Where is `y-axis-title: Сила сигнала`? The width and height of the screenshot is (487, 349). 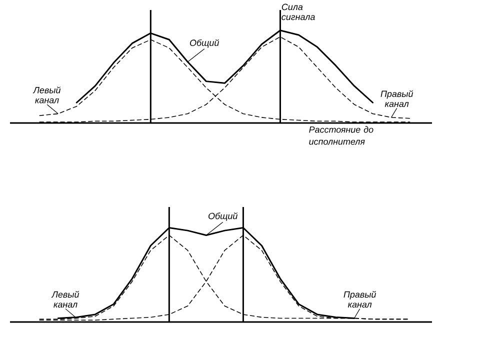
y-axis-title: Сила сигнала is located at coordinates (298, 12).